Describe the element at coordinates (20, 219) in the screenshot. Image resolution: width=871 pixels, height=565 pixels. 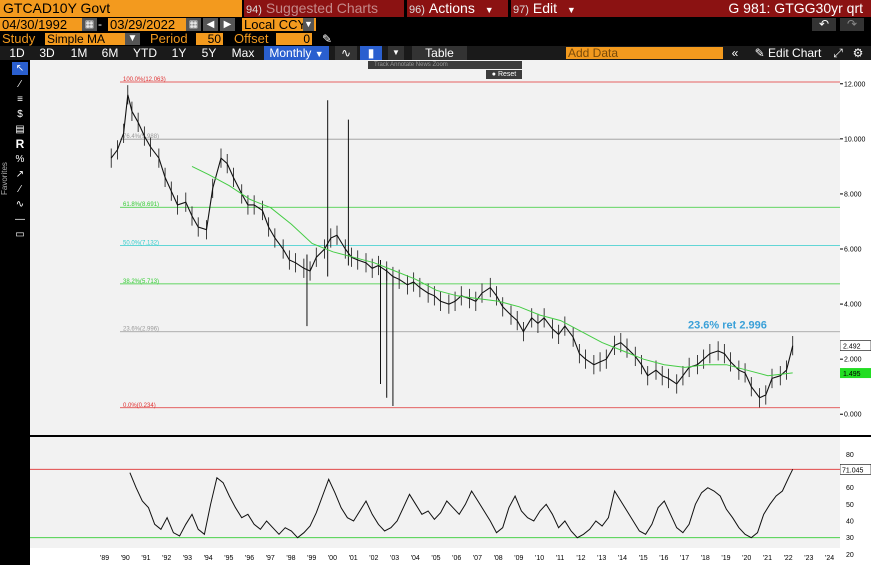
I see `hline-tool-icon: —` at that location.